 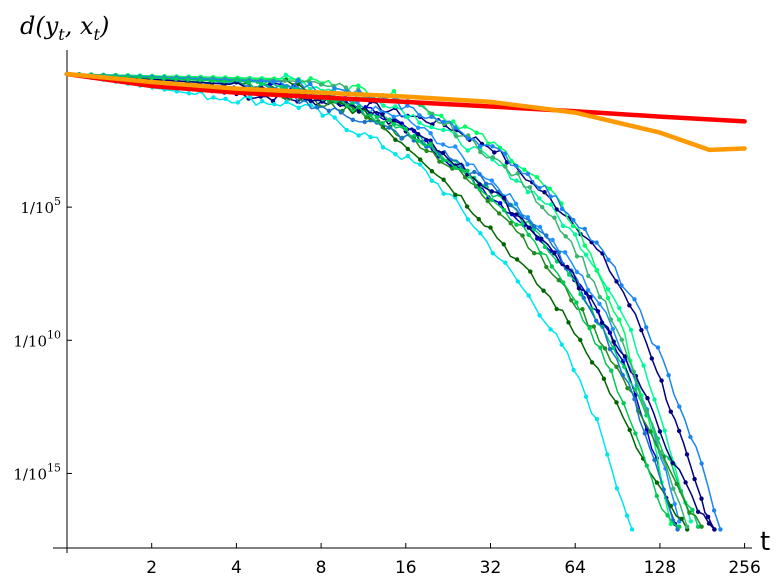 What do you see at coordinates (37, 339) in the screenshot?
I see `y-tick-label: 1/1010` at bounding box center [37, 339].